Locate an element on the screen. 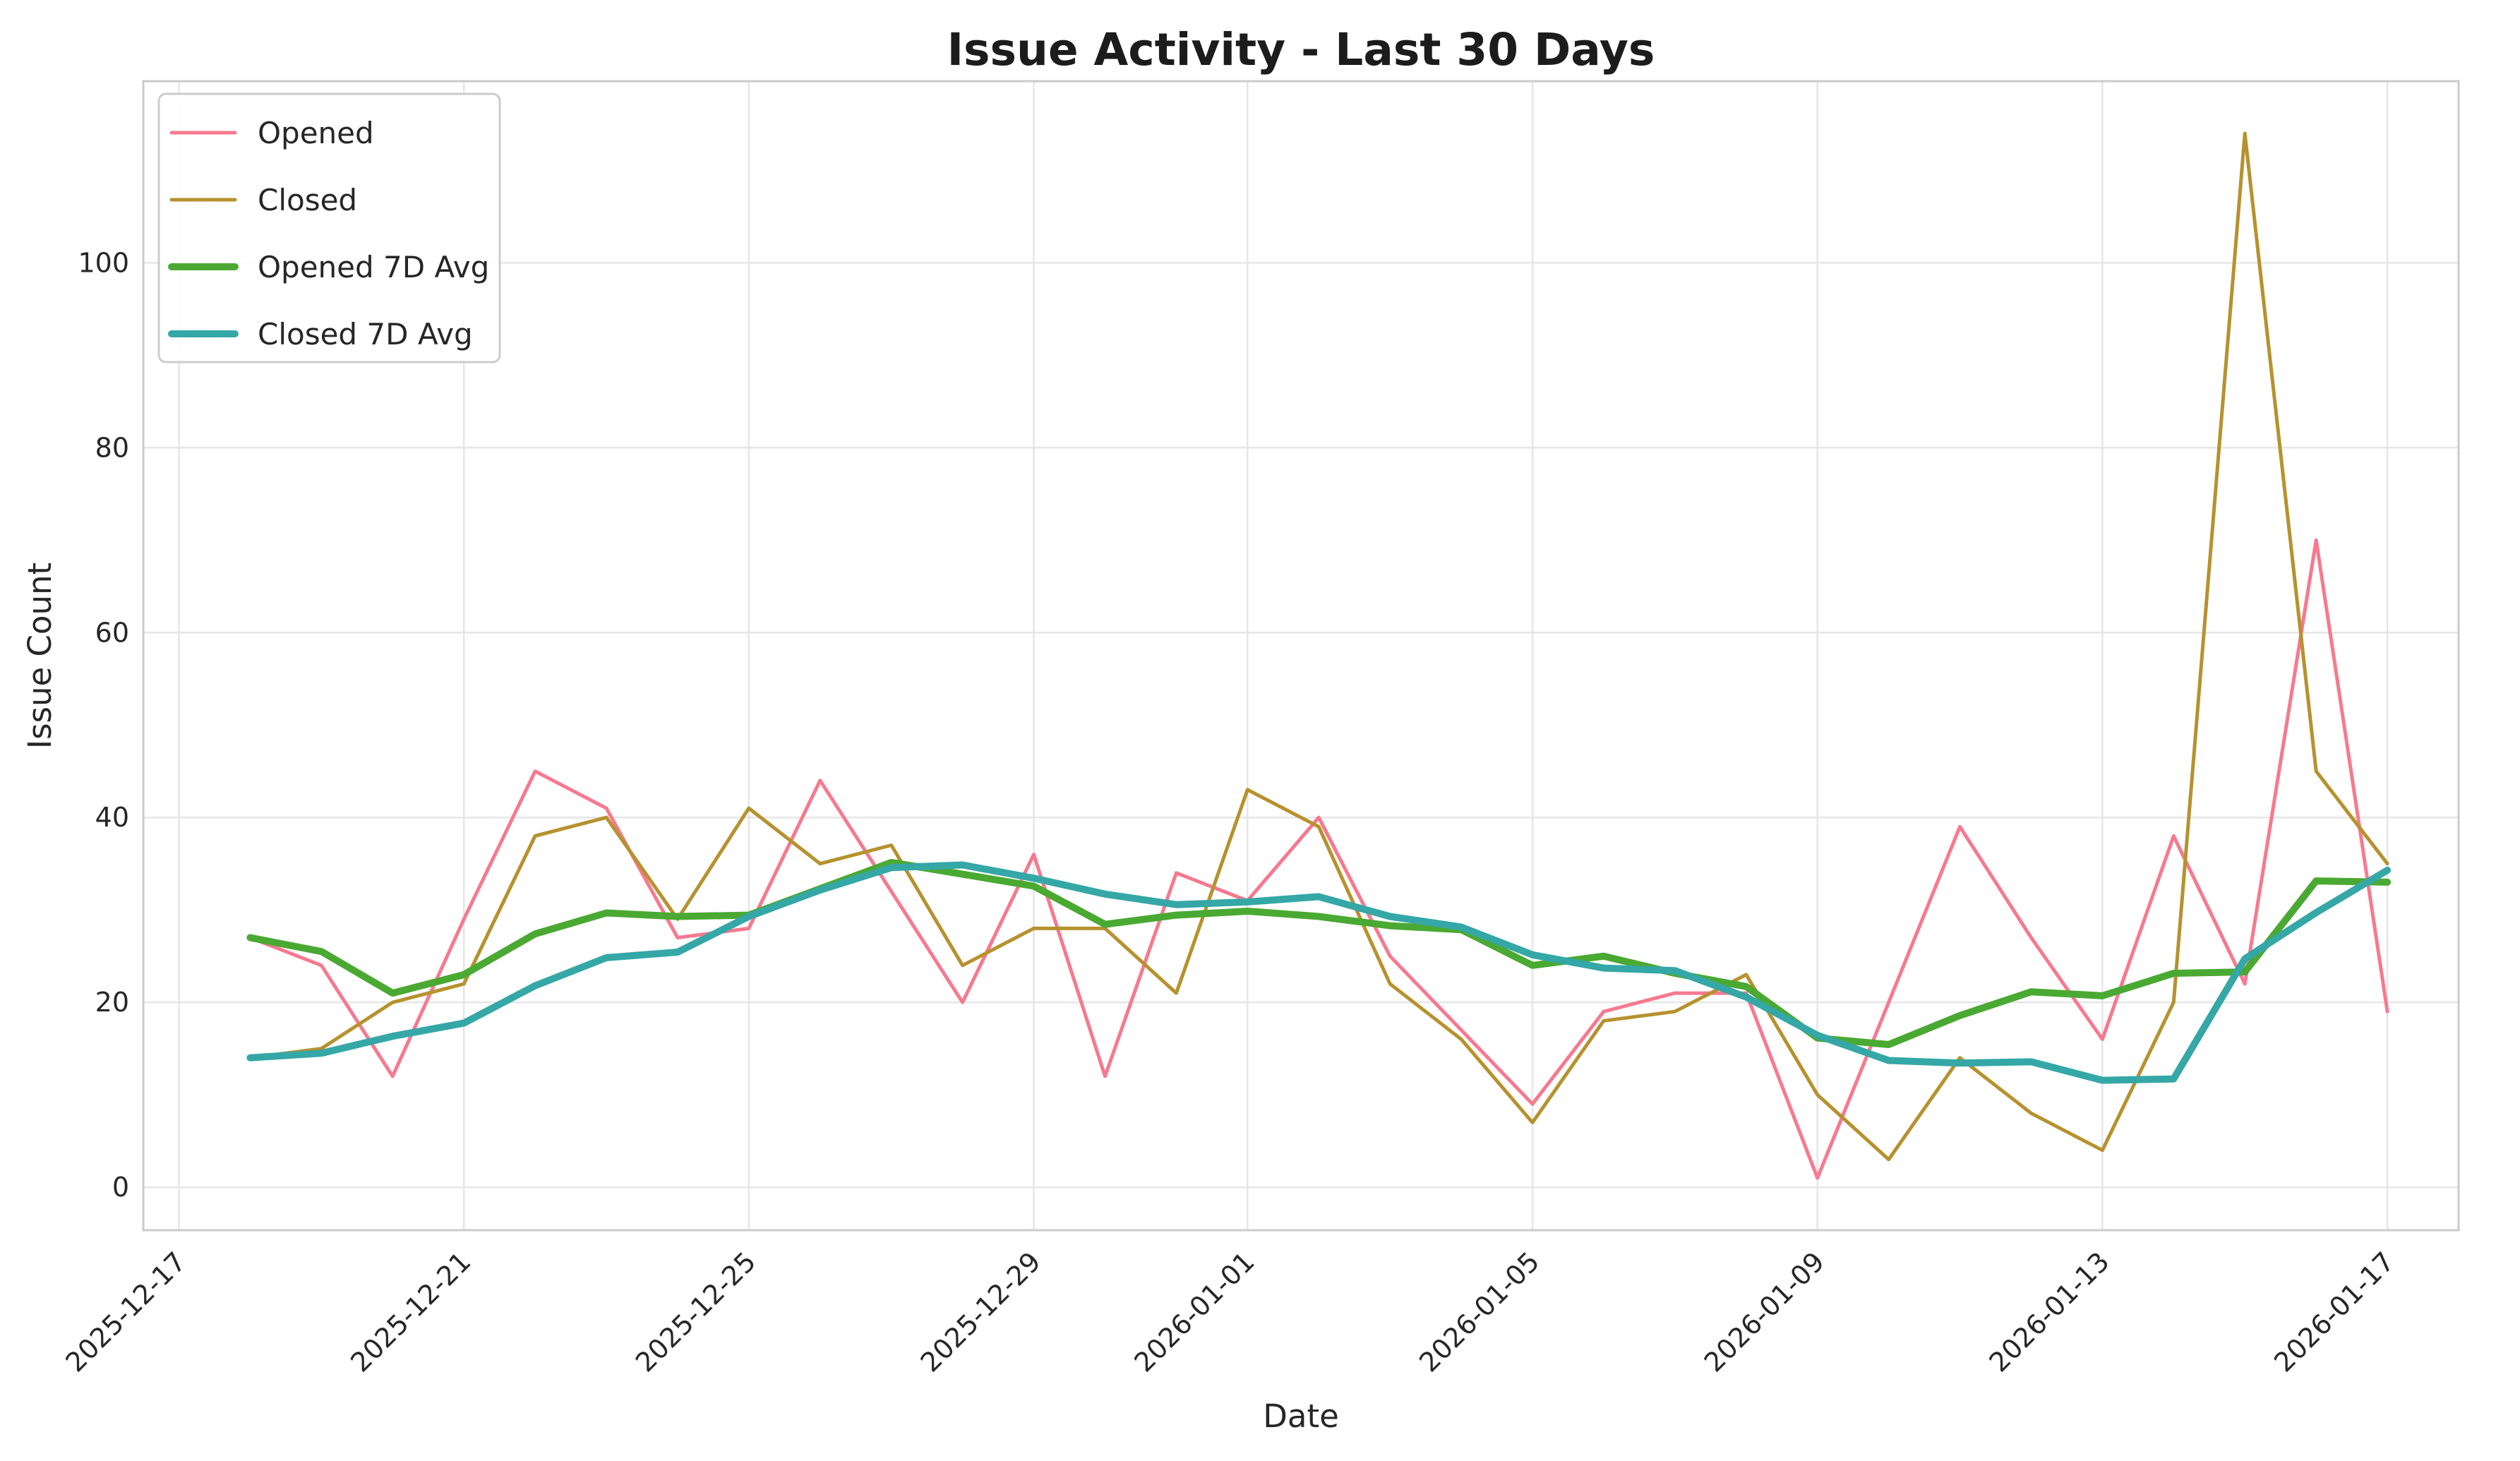 Image resolution: width=2520 pixels, height=1461 pixels. x-tick-label: 2025-12-21 is located at coordinates (410, 1312).